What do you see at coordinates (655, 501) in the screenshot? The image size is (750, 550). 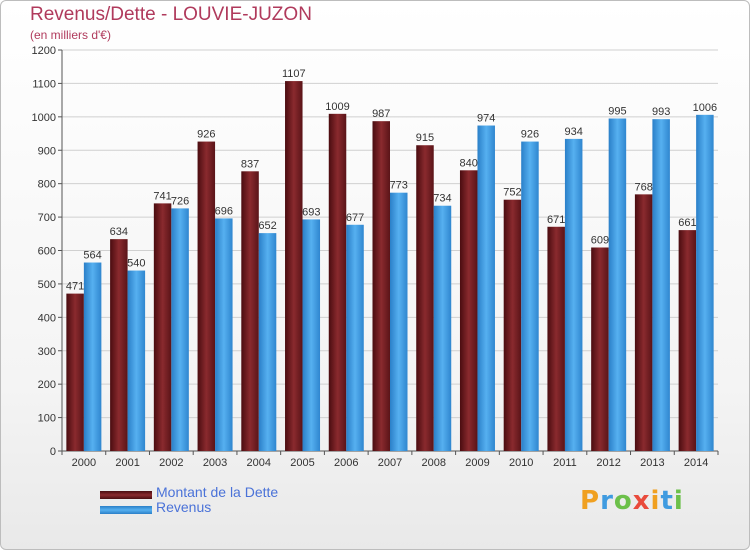 I see `logo-letter: i` at bounding box center [655, 501].